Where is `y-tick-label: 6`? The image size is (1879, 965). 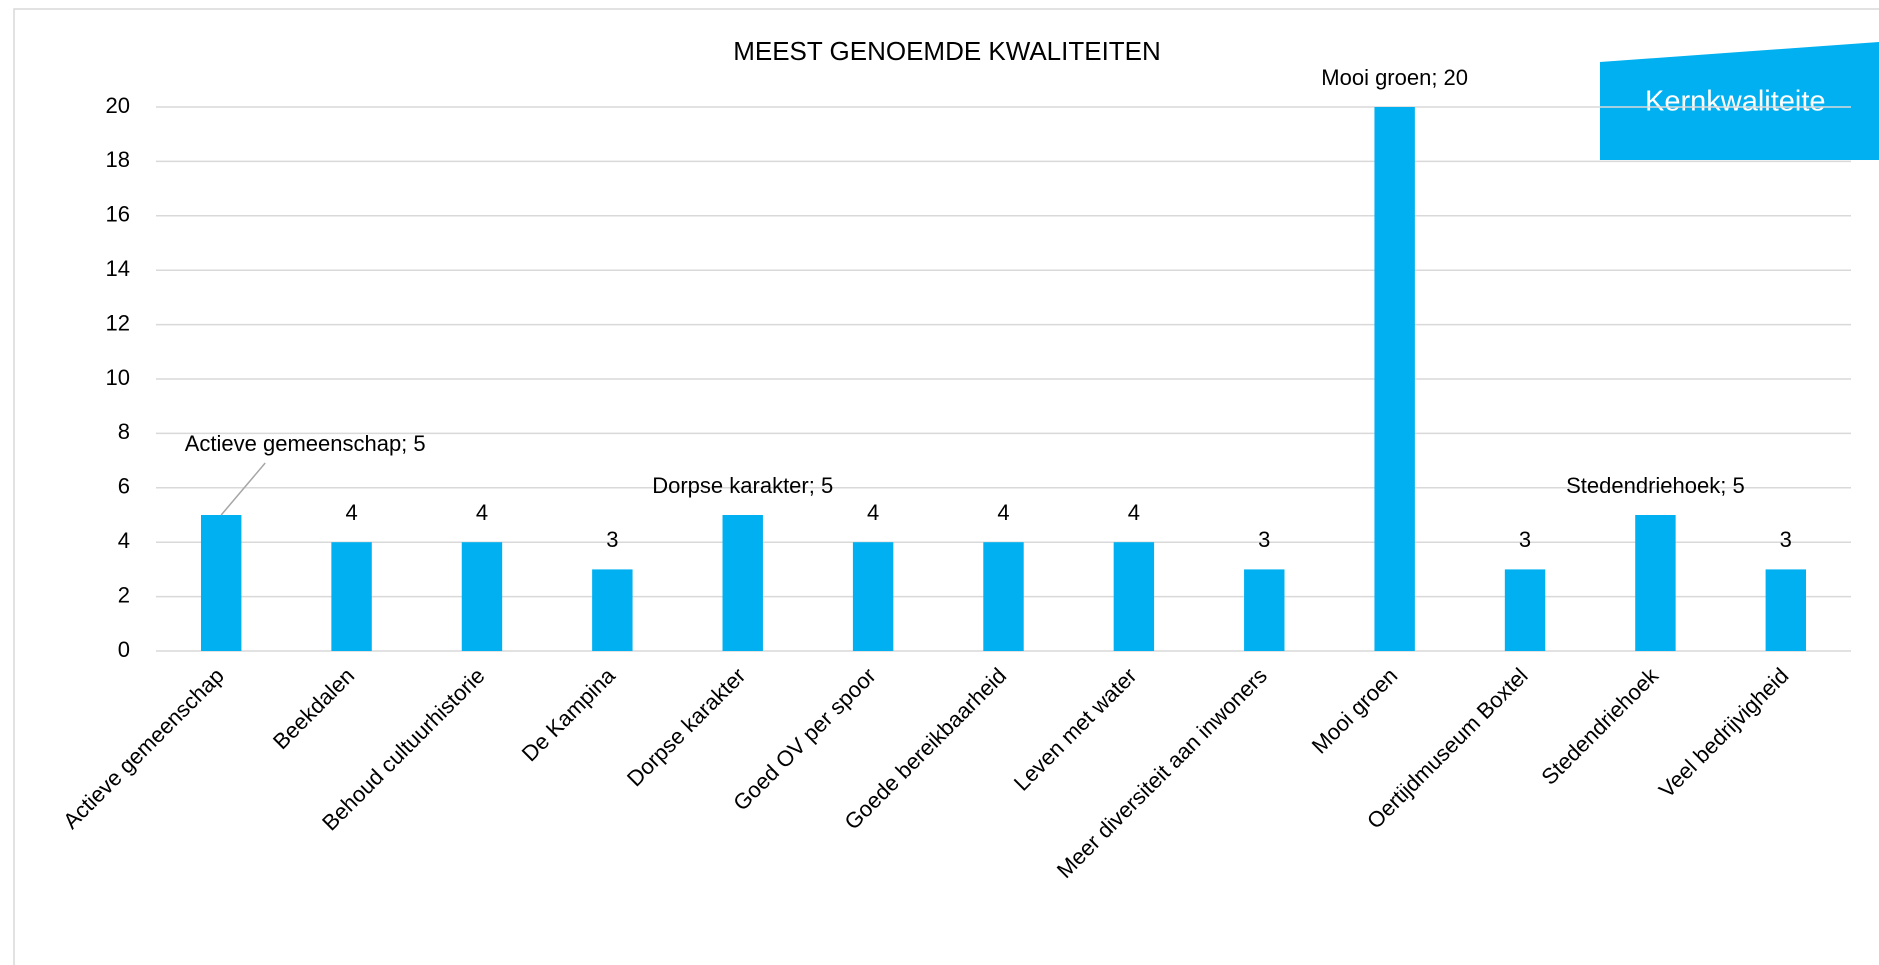 y-tick-label: 6 is located at coordinates (124, 486).